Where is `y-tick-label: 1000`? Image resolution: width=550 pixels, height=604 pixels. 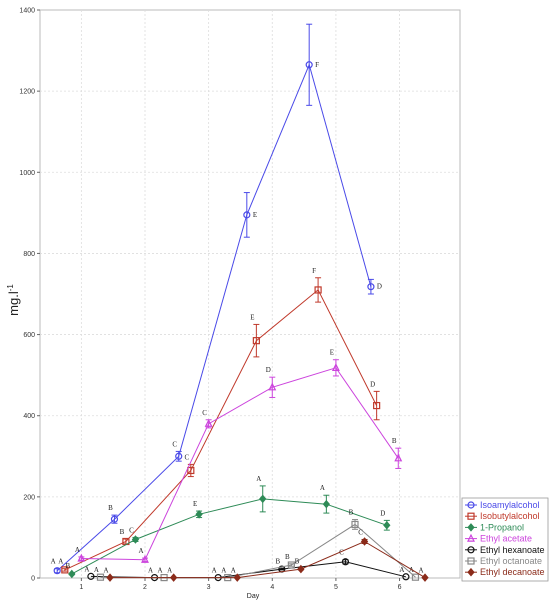
y-tick-label: 1000 is located at coordinates (27, 173).